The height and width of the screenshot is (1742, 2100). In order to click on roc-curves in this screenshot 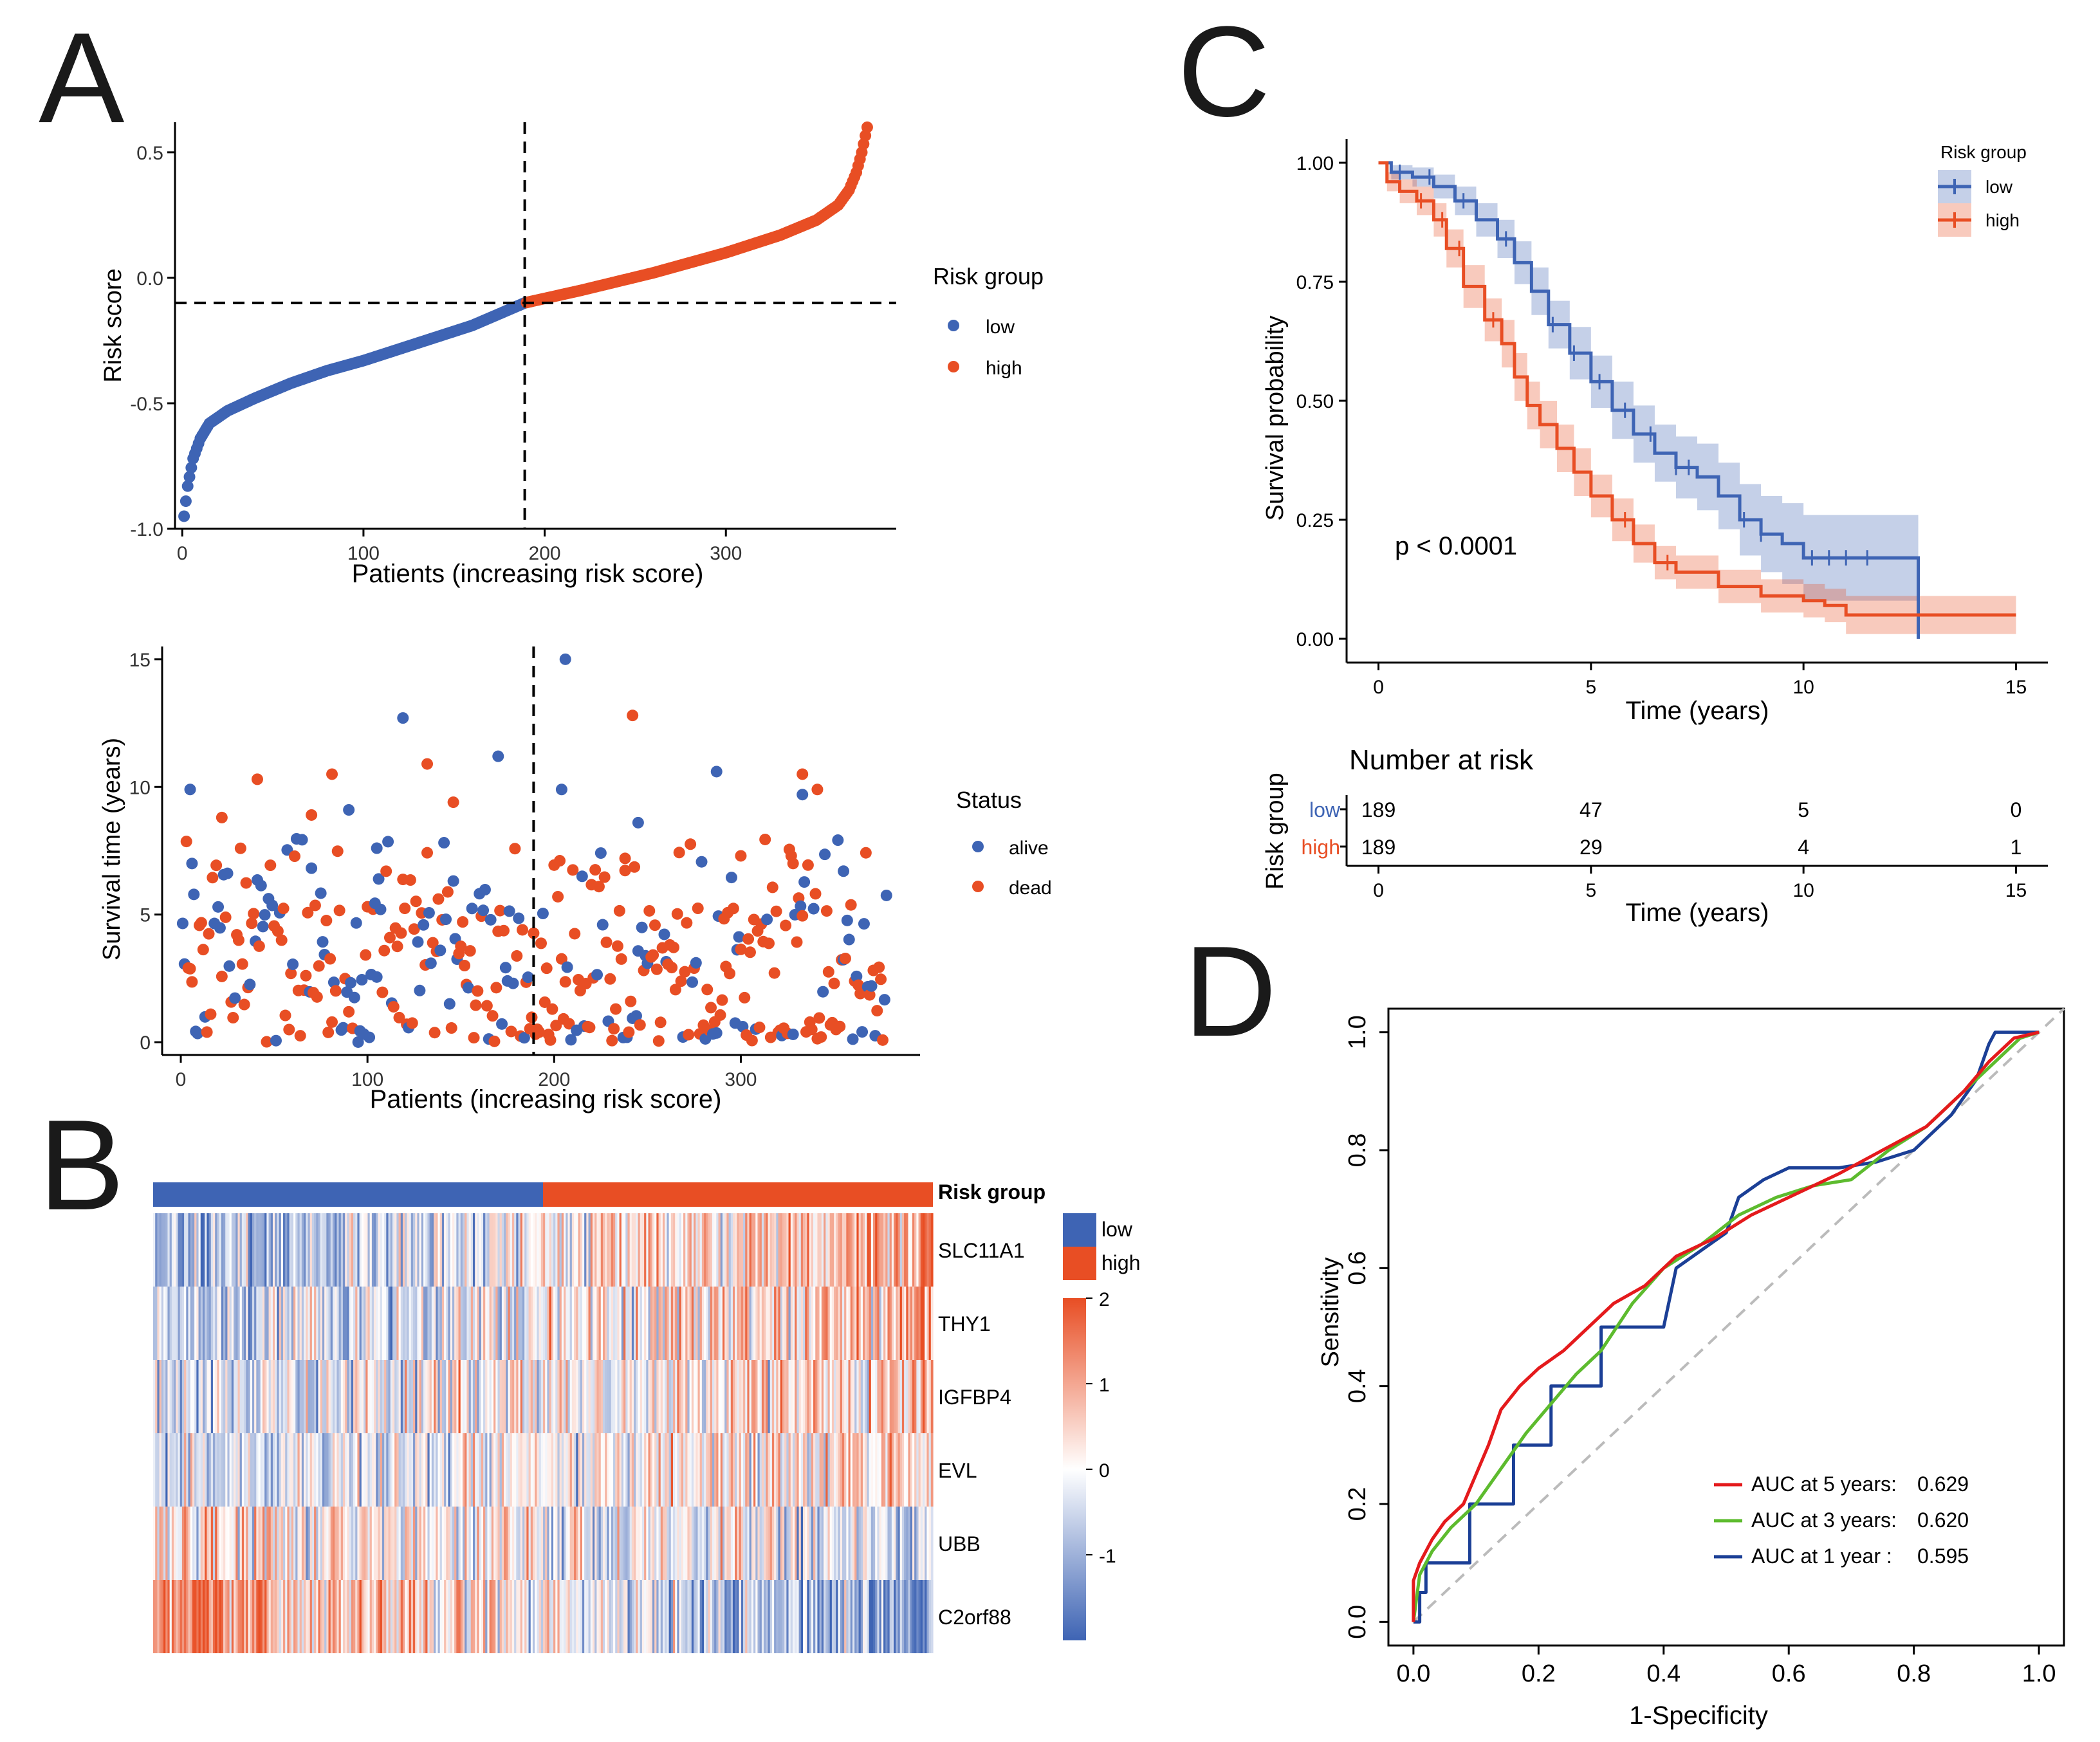, I will do `click(1726, 1327)`.